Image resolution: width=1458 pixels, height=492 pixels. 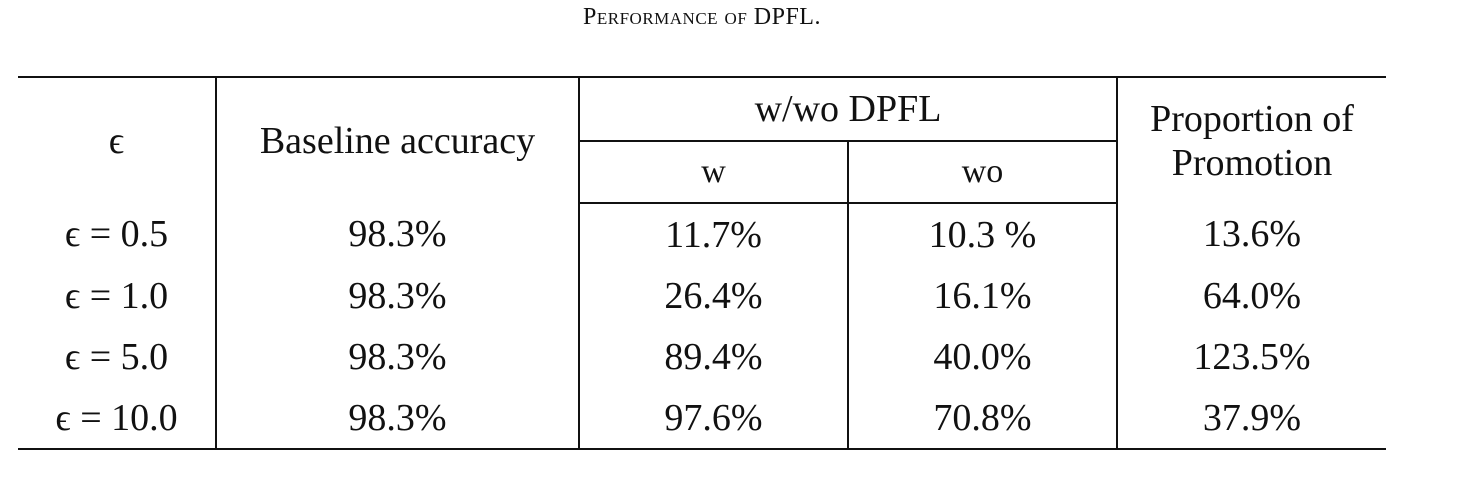 I want to click on cell-w: 97.6%, so click(x=714, y=418).